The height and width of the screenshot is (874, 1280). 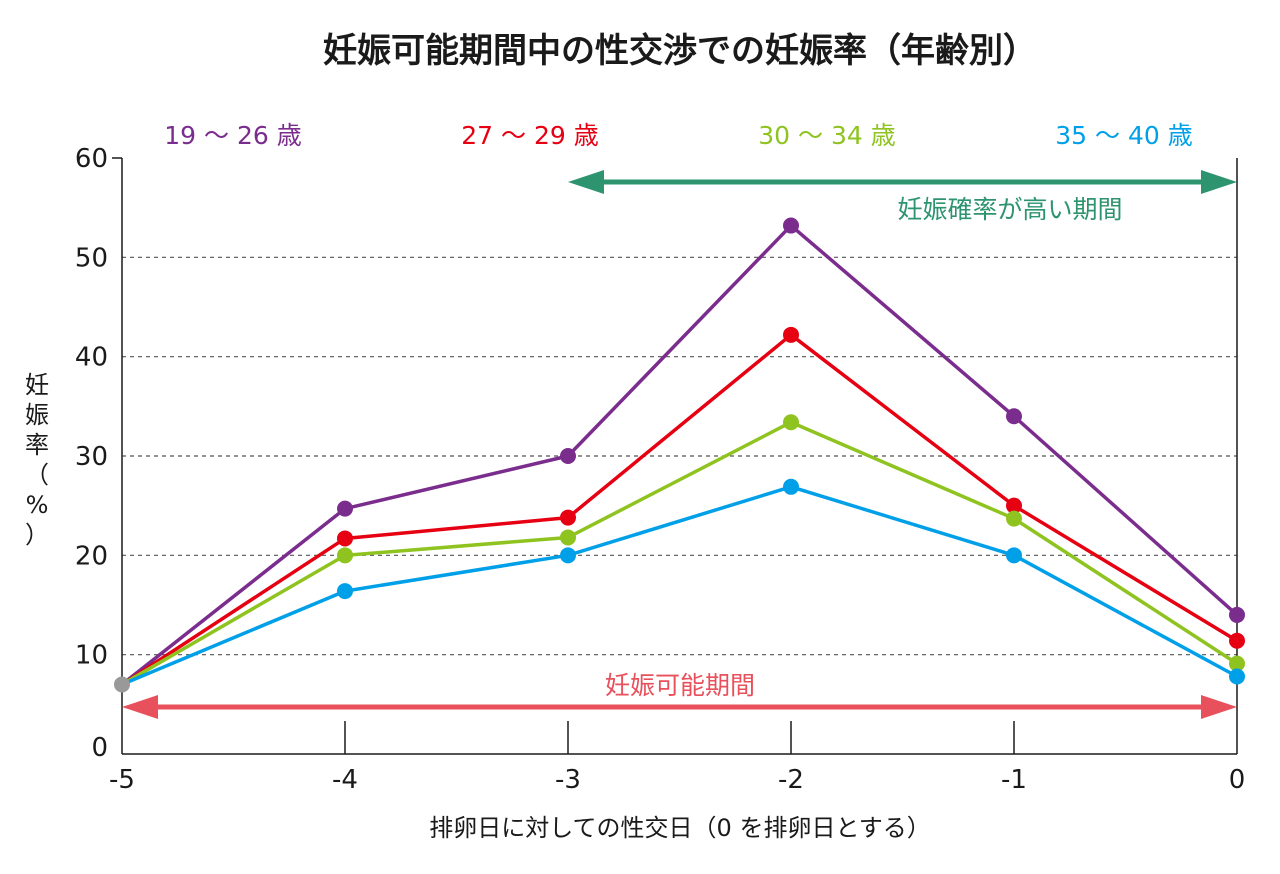 I want to click on fertile-window-arrow-head-left, so click(x=140, y=707).